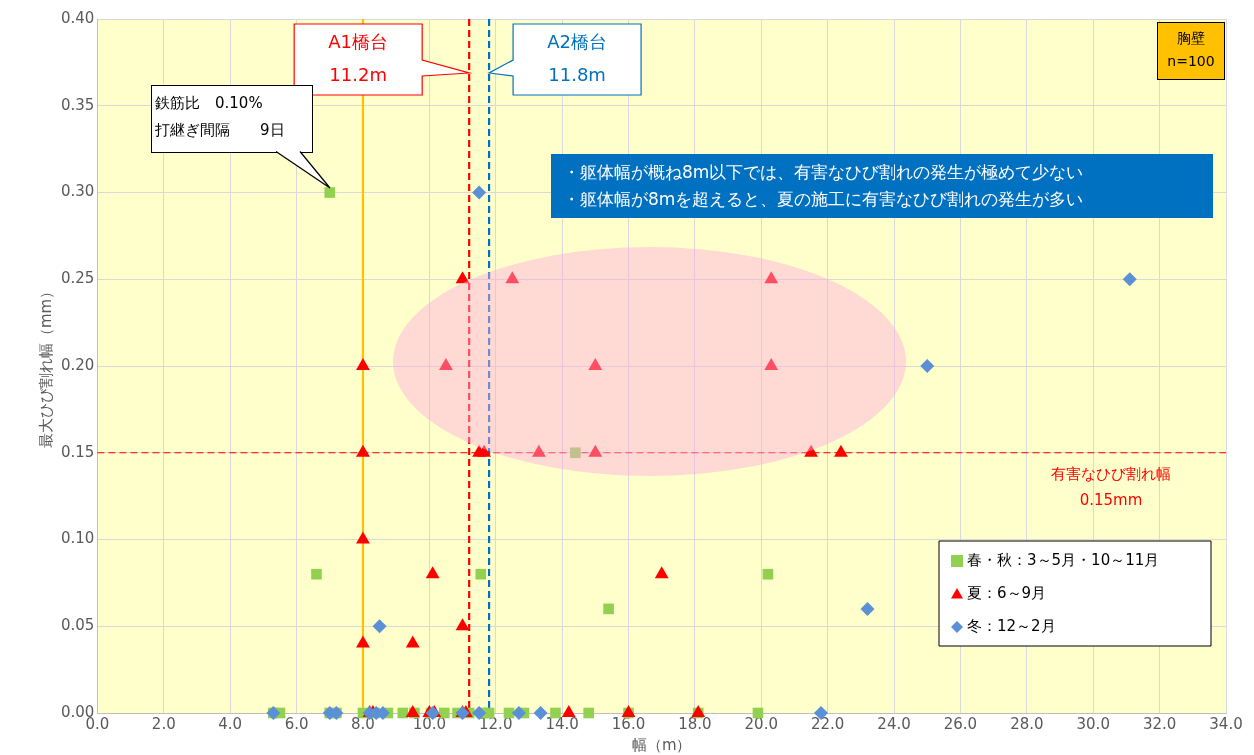 The height and width of the screenshot is (755, 1254). Describe the element at coordinates (1093, 723) in the screenshot. I see `x-tick-label: 30.0` at that location.